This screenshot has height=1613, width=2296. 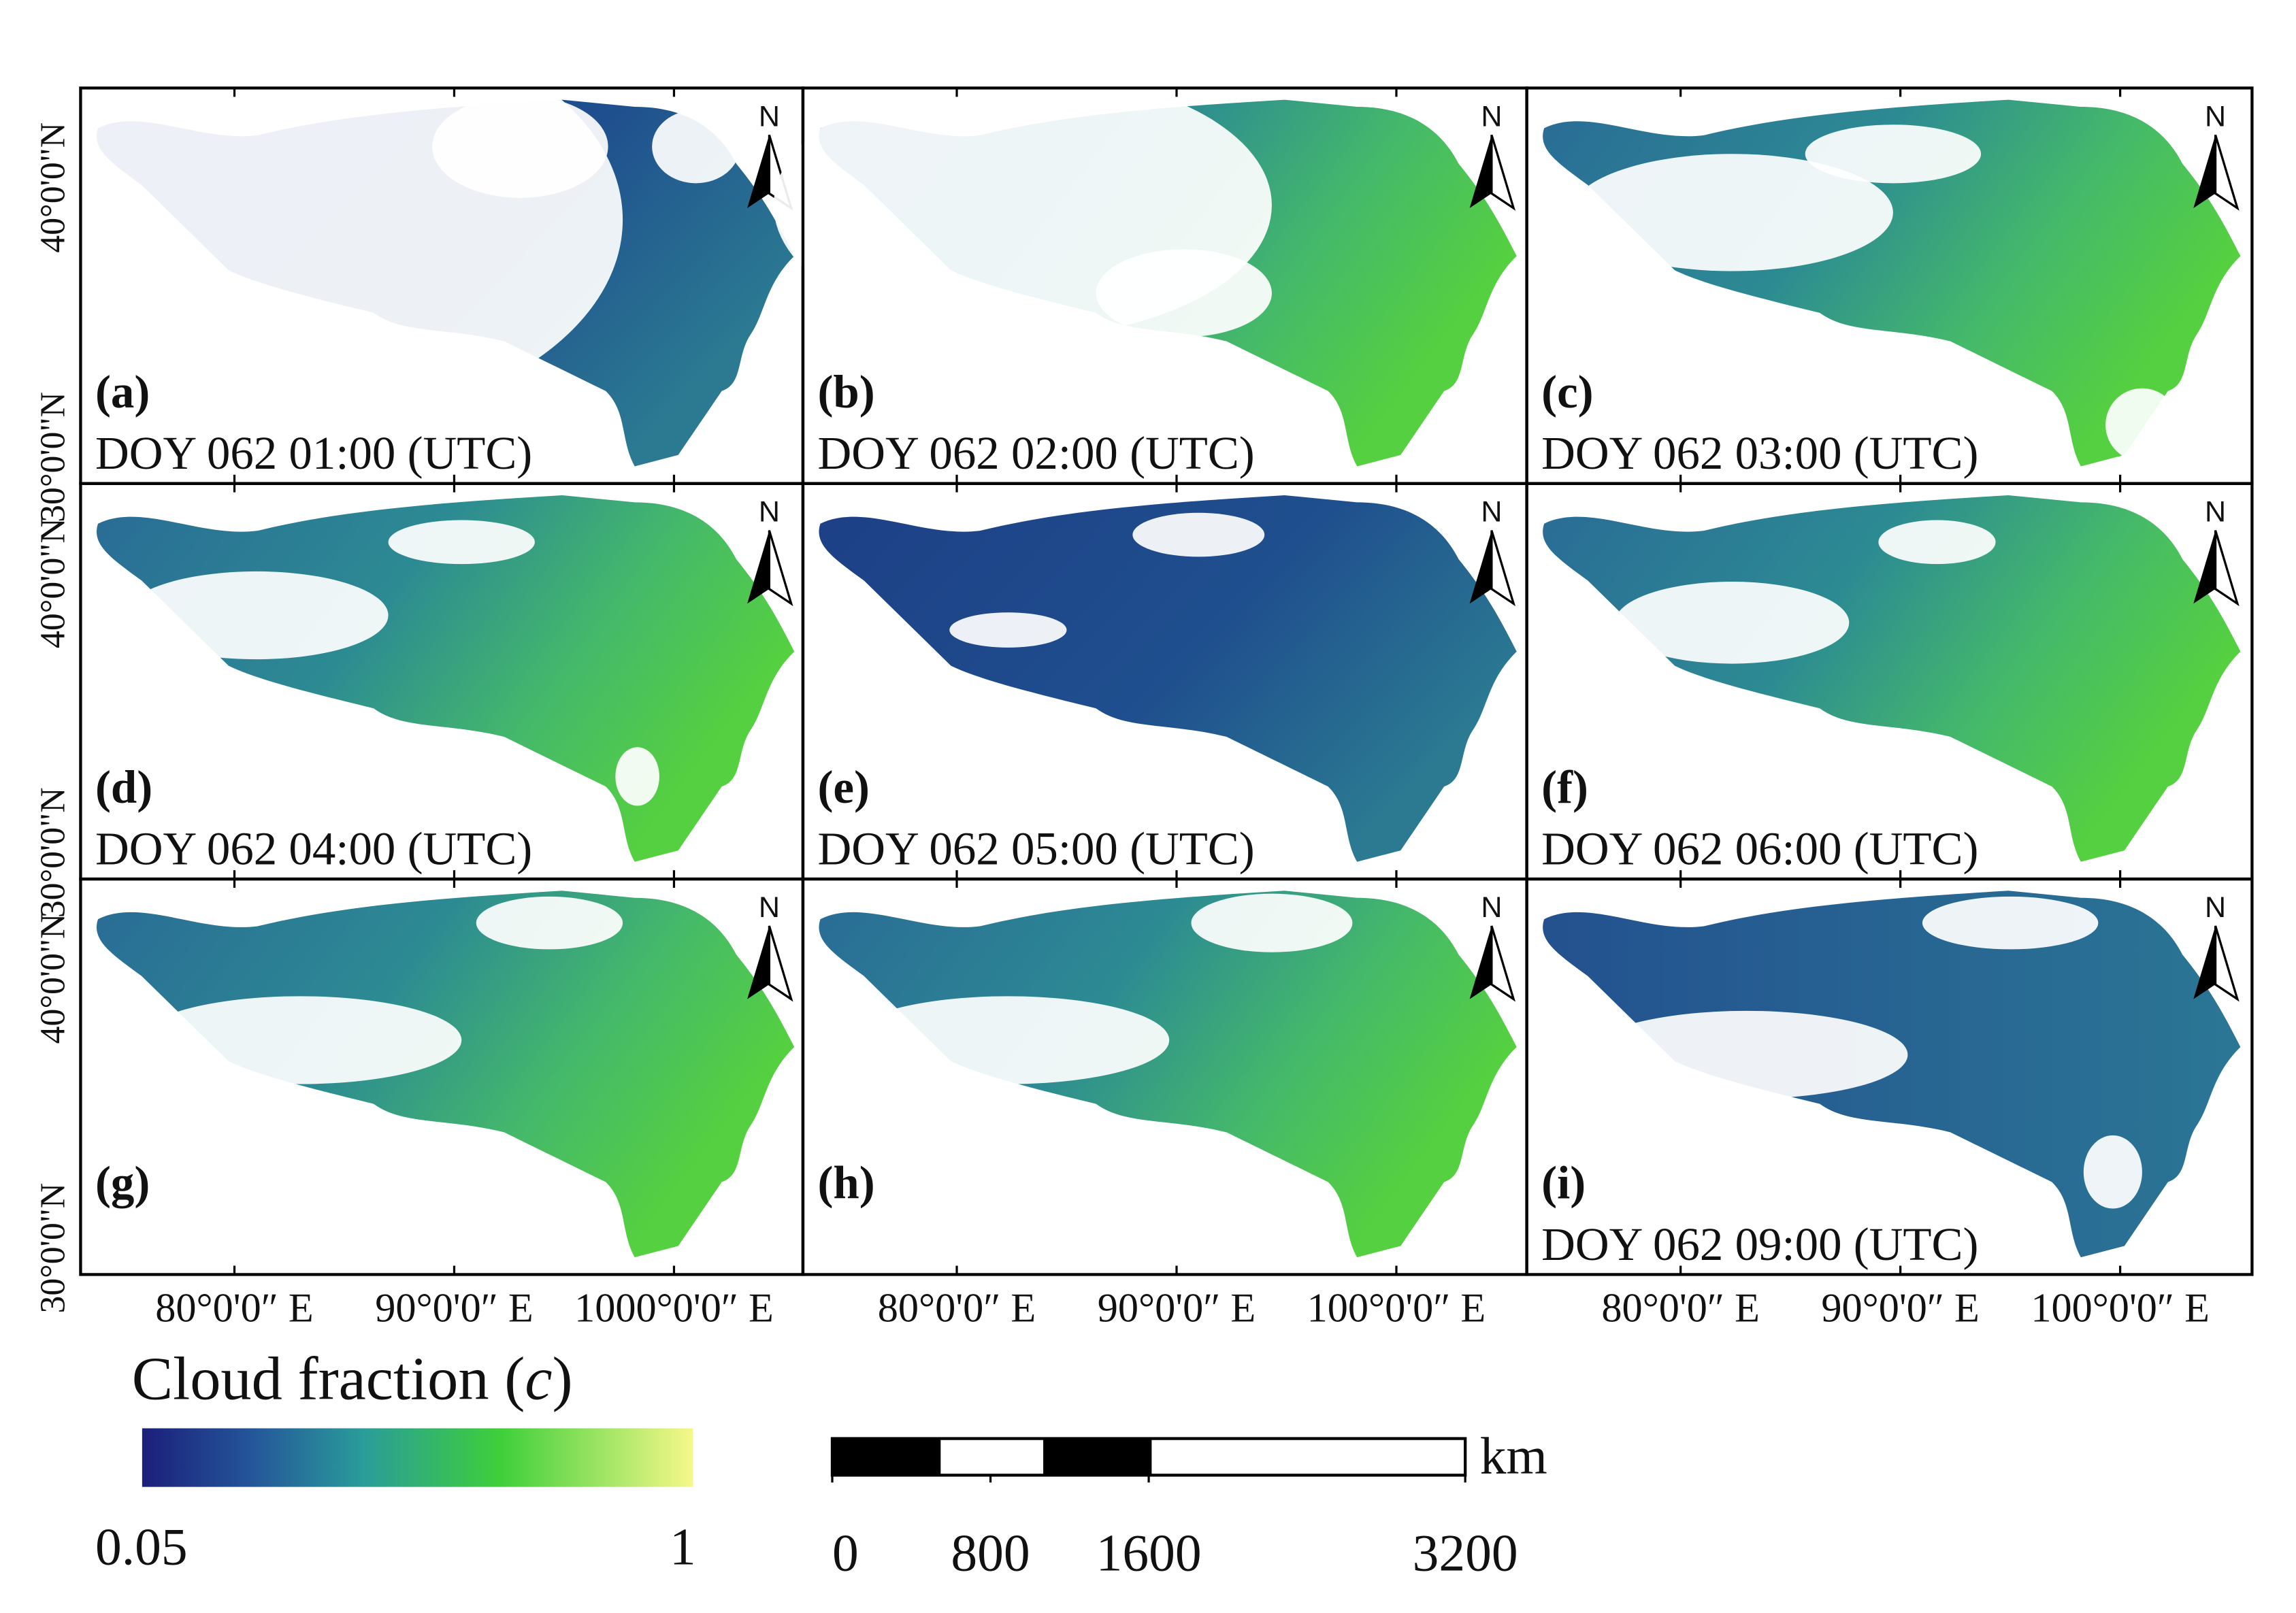 What do you see at coordinates (442, 681) in the screenshot?
I see `map-panel: N (d) DOY 062 04:00 (UTC)` at bounding box center [442, 681].